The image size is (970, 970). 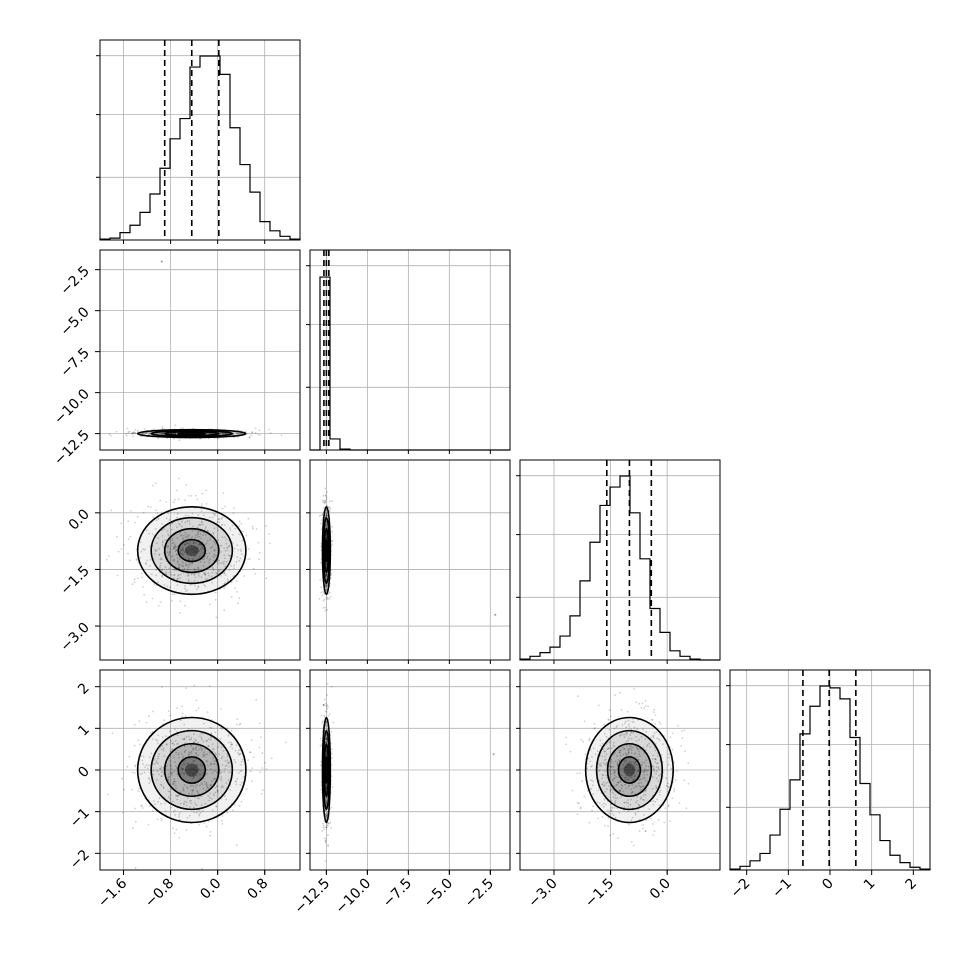 What do you see at coordinates (326, 770) in the screenshot?
I see `contour-line` at bounding box center [326, 770].